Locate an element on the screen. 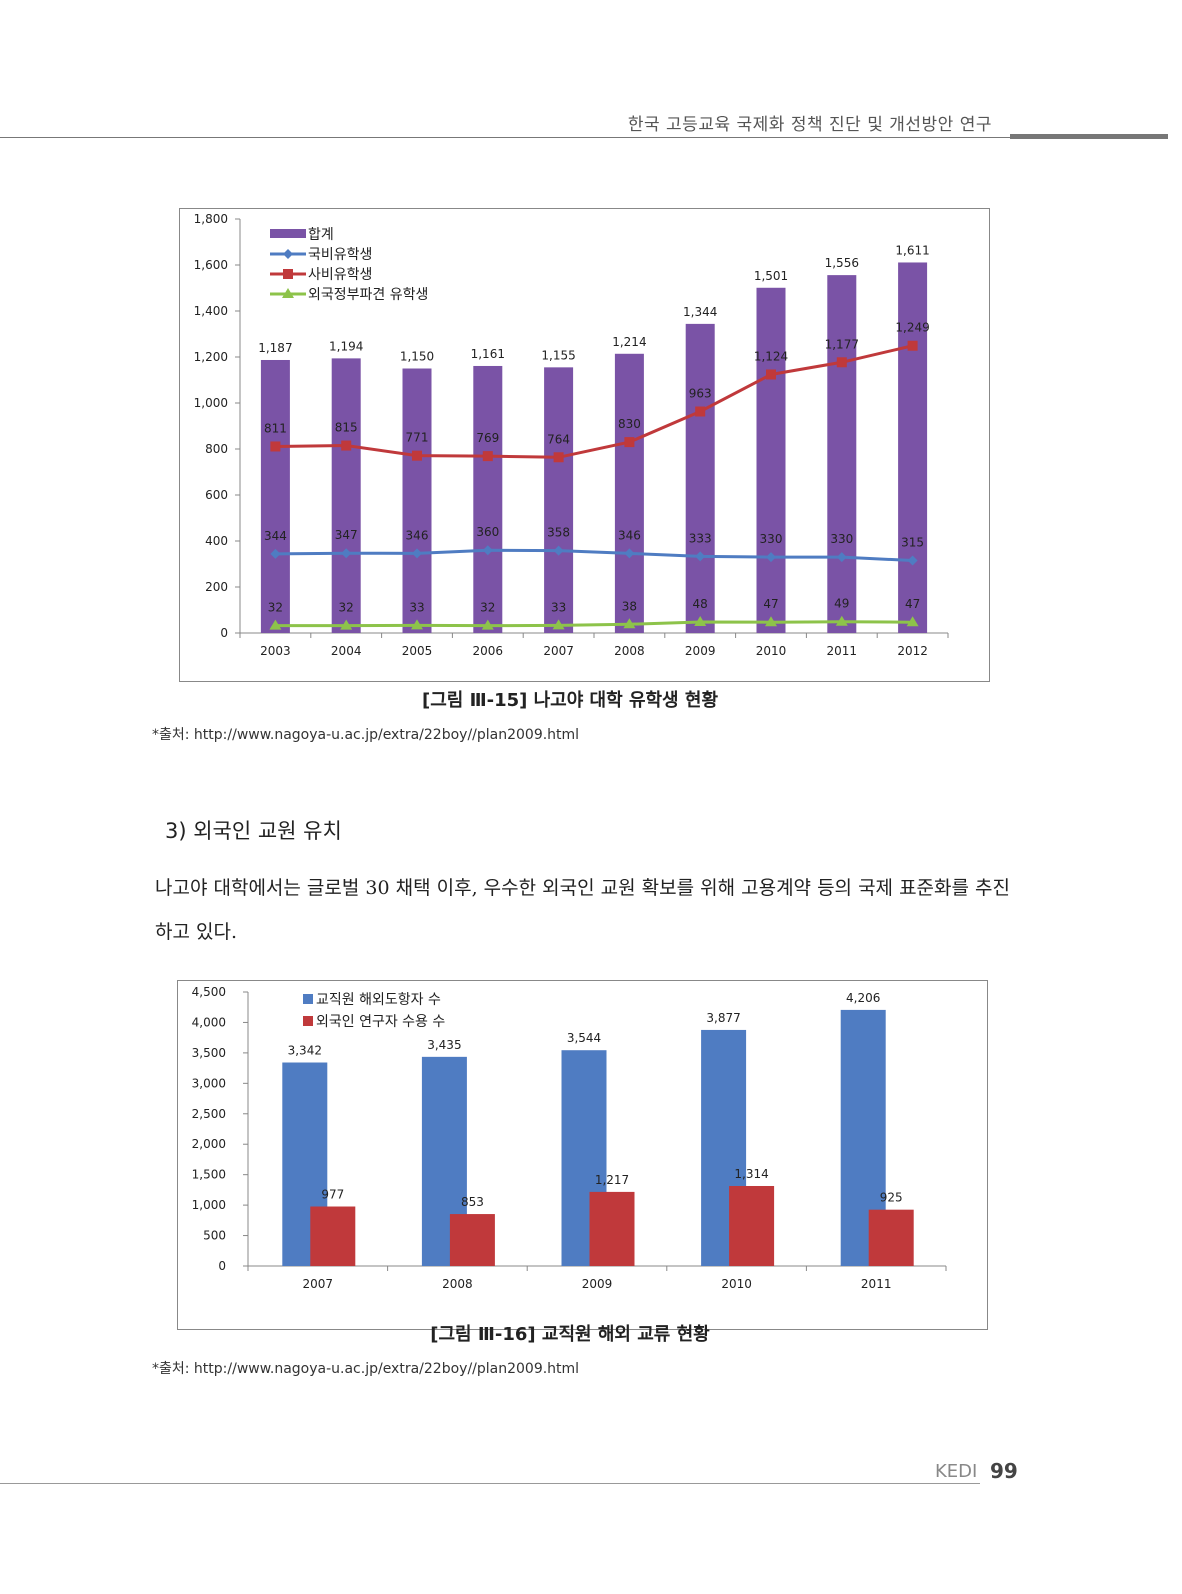 This screenshot has height=1594, width=1182. y-tick-label: 3,000 is located at coordinates (209, 1083).